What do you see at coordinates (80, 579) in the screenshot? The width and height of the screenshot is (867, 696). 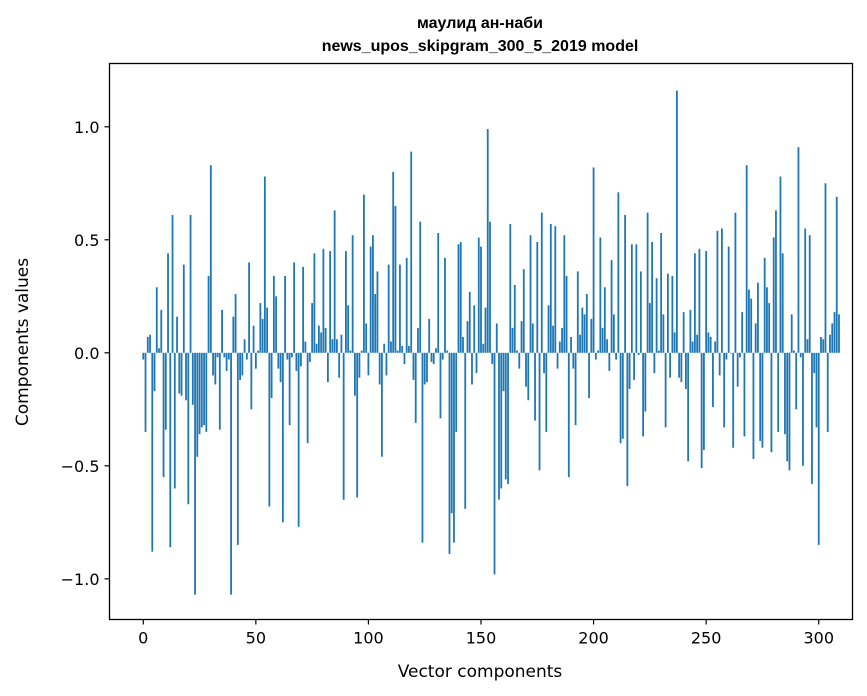 I see `y-tick-label: −1.0` at bounding box center [80, 579].